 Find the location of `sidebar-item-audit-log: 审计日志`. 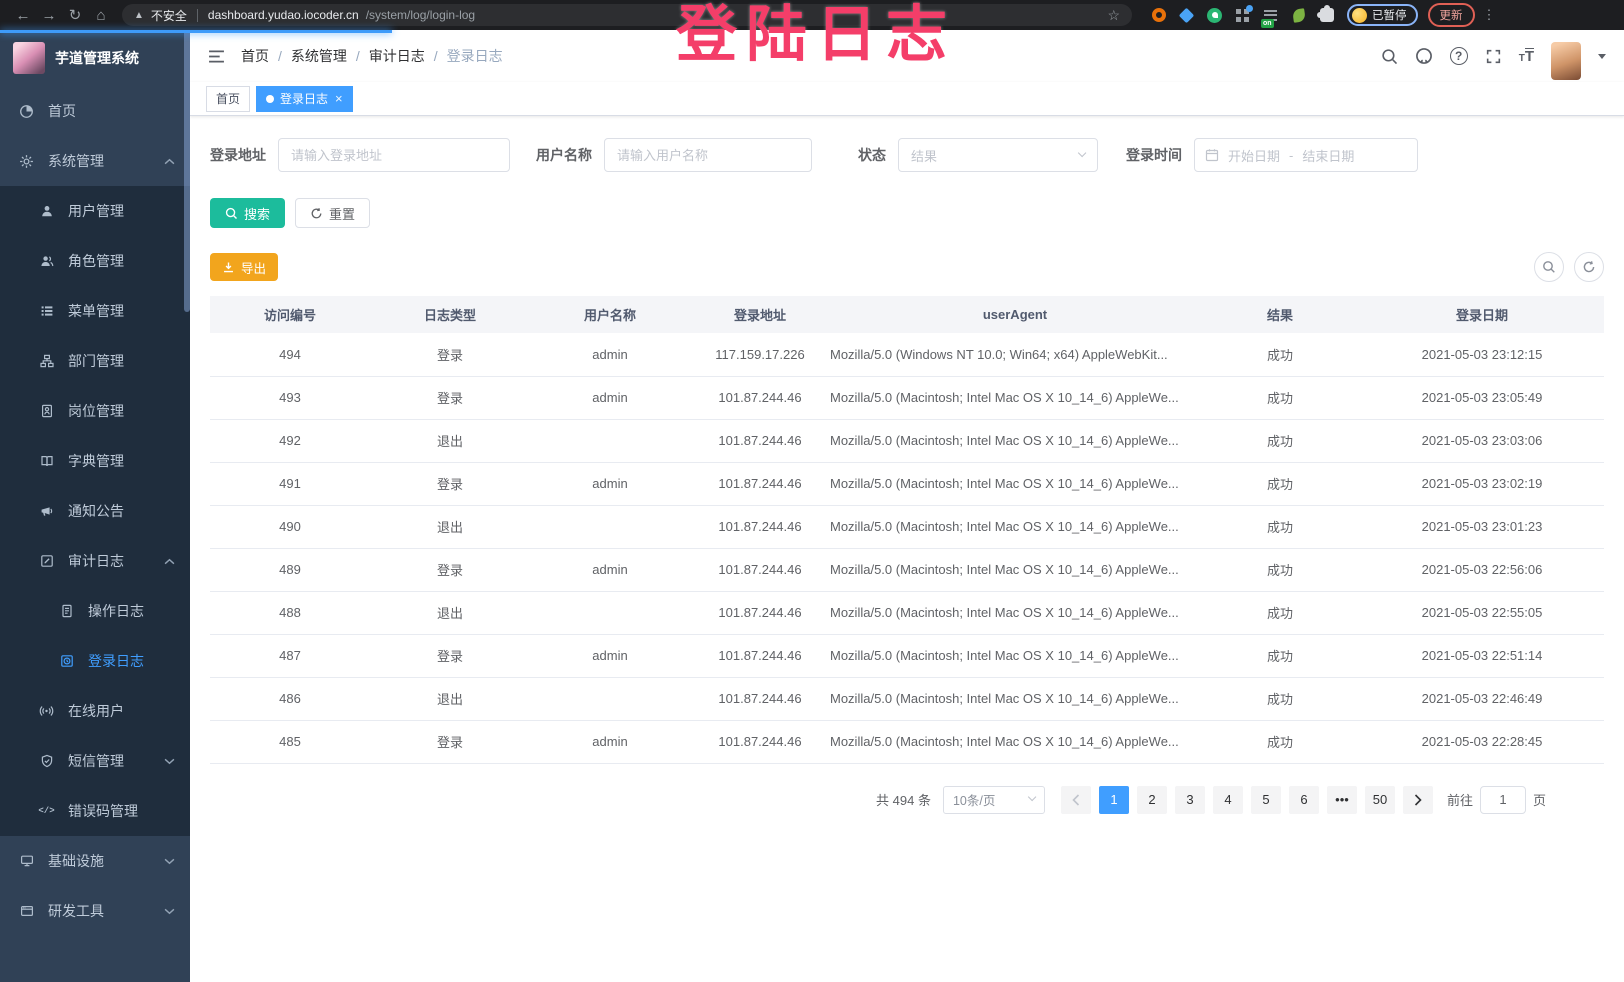

sidebar-item-audit-log: 审计日志 is located at coordinates (95, 561).